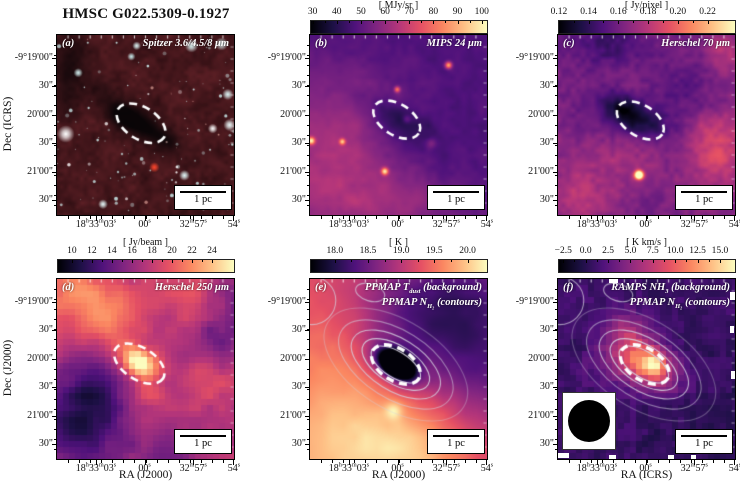  What do you see at coordinates (145, 242) in the screenshot?
I see `colorbar-title: [ Jy/beam ]` at bounding box center [145, 242].